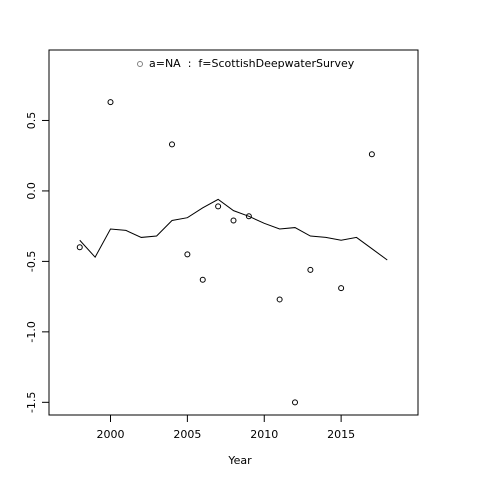 This screenshot has height=480, width=480. What do you see at coordinates (31, 121) in the screenshot?
I see `y-tick-label: 0.5` at bounding box center [31, 121].